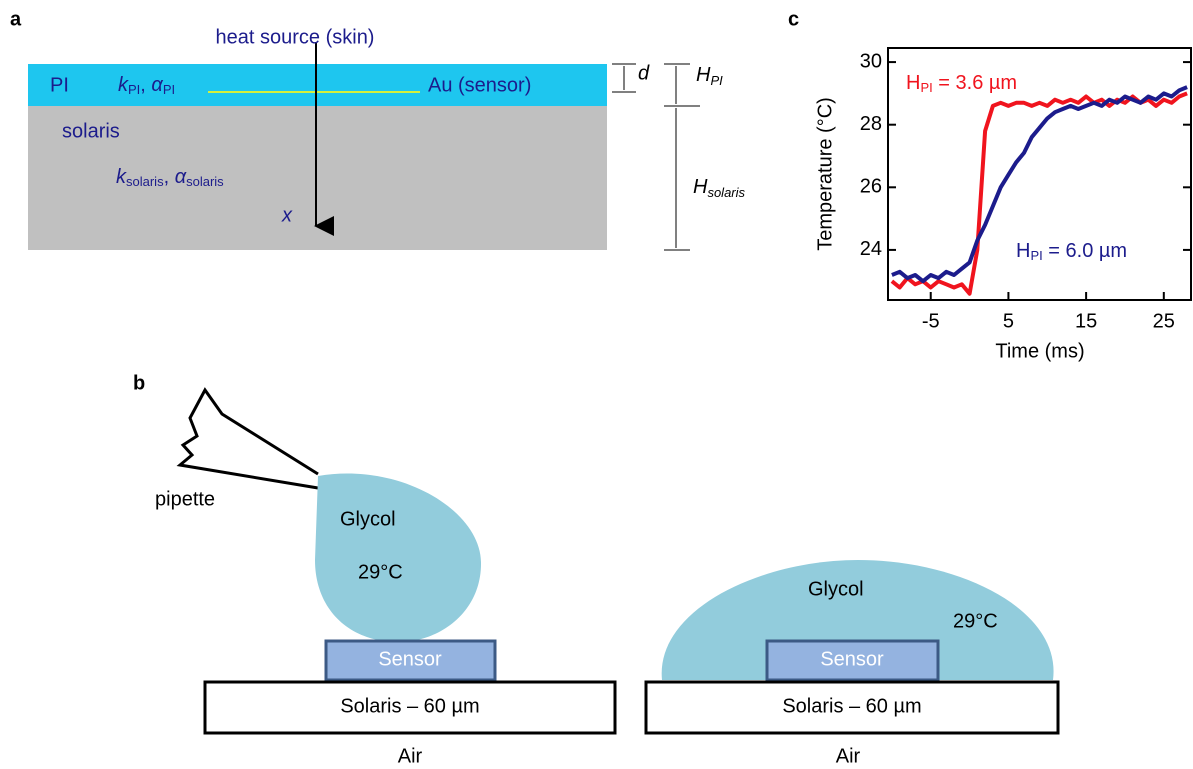 The image size is (1193, 769). Describe the element at coordinates (1008, 321) in the screenshot. I see `x-tick-label: 5` at that location.